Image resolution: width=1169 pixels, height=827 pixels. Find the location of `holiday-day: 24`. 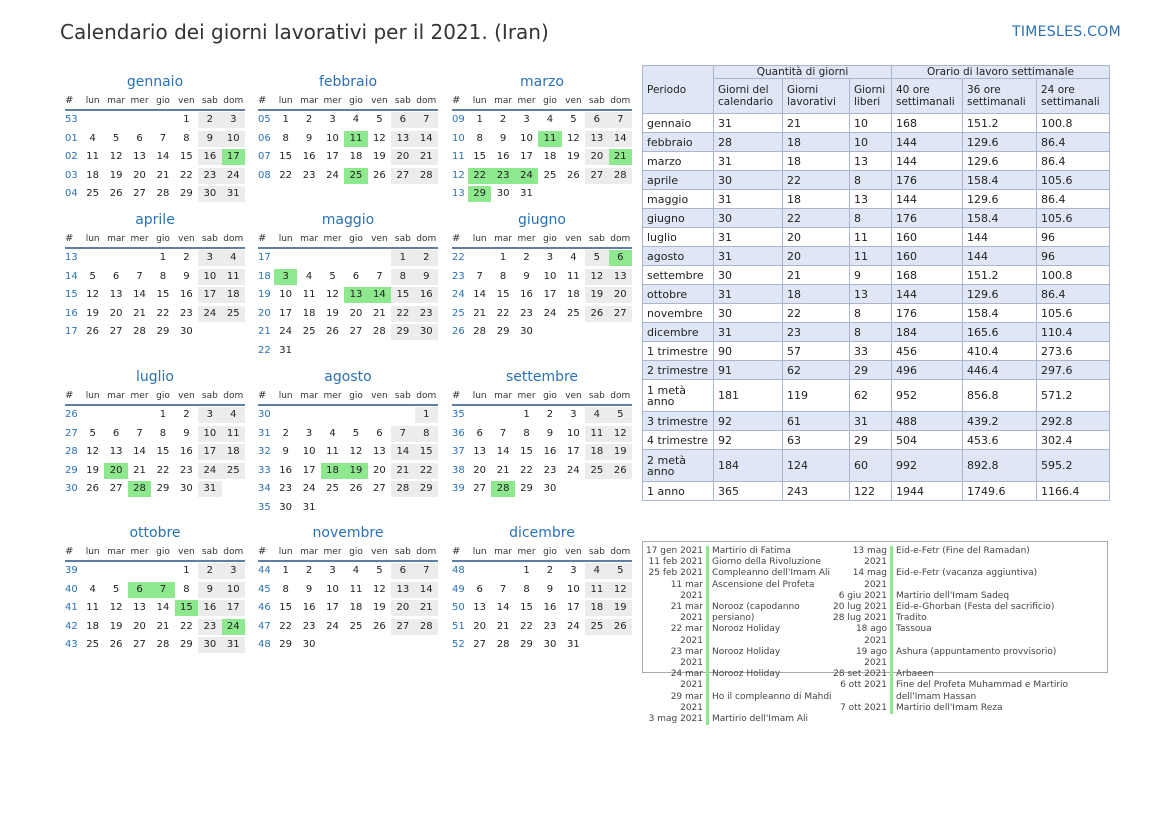

holiday-day: 24 is located at coordinates (233, 626).